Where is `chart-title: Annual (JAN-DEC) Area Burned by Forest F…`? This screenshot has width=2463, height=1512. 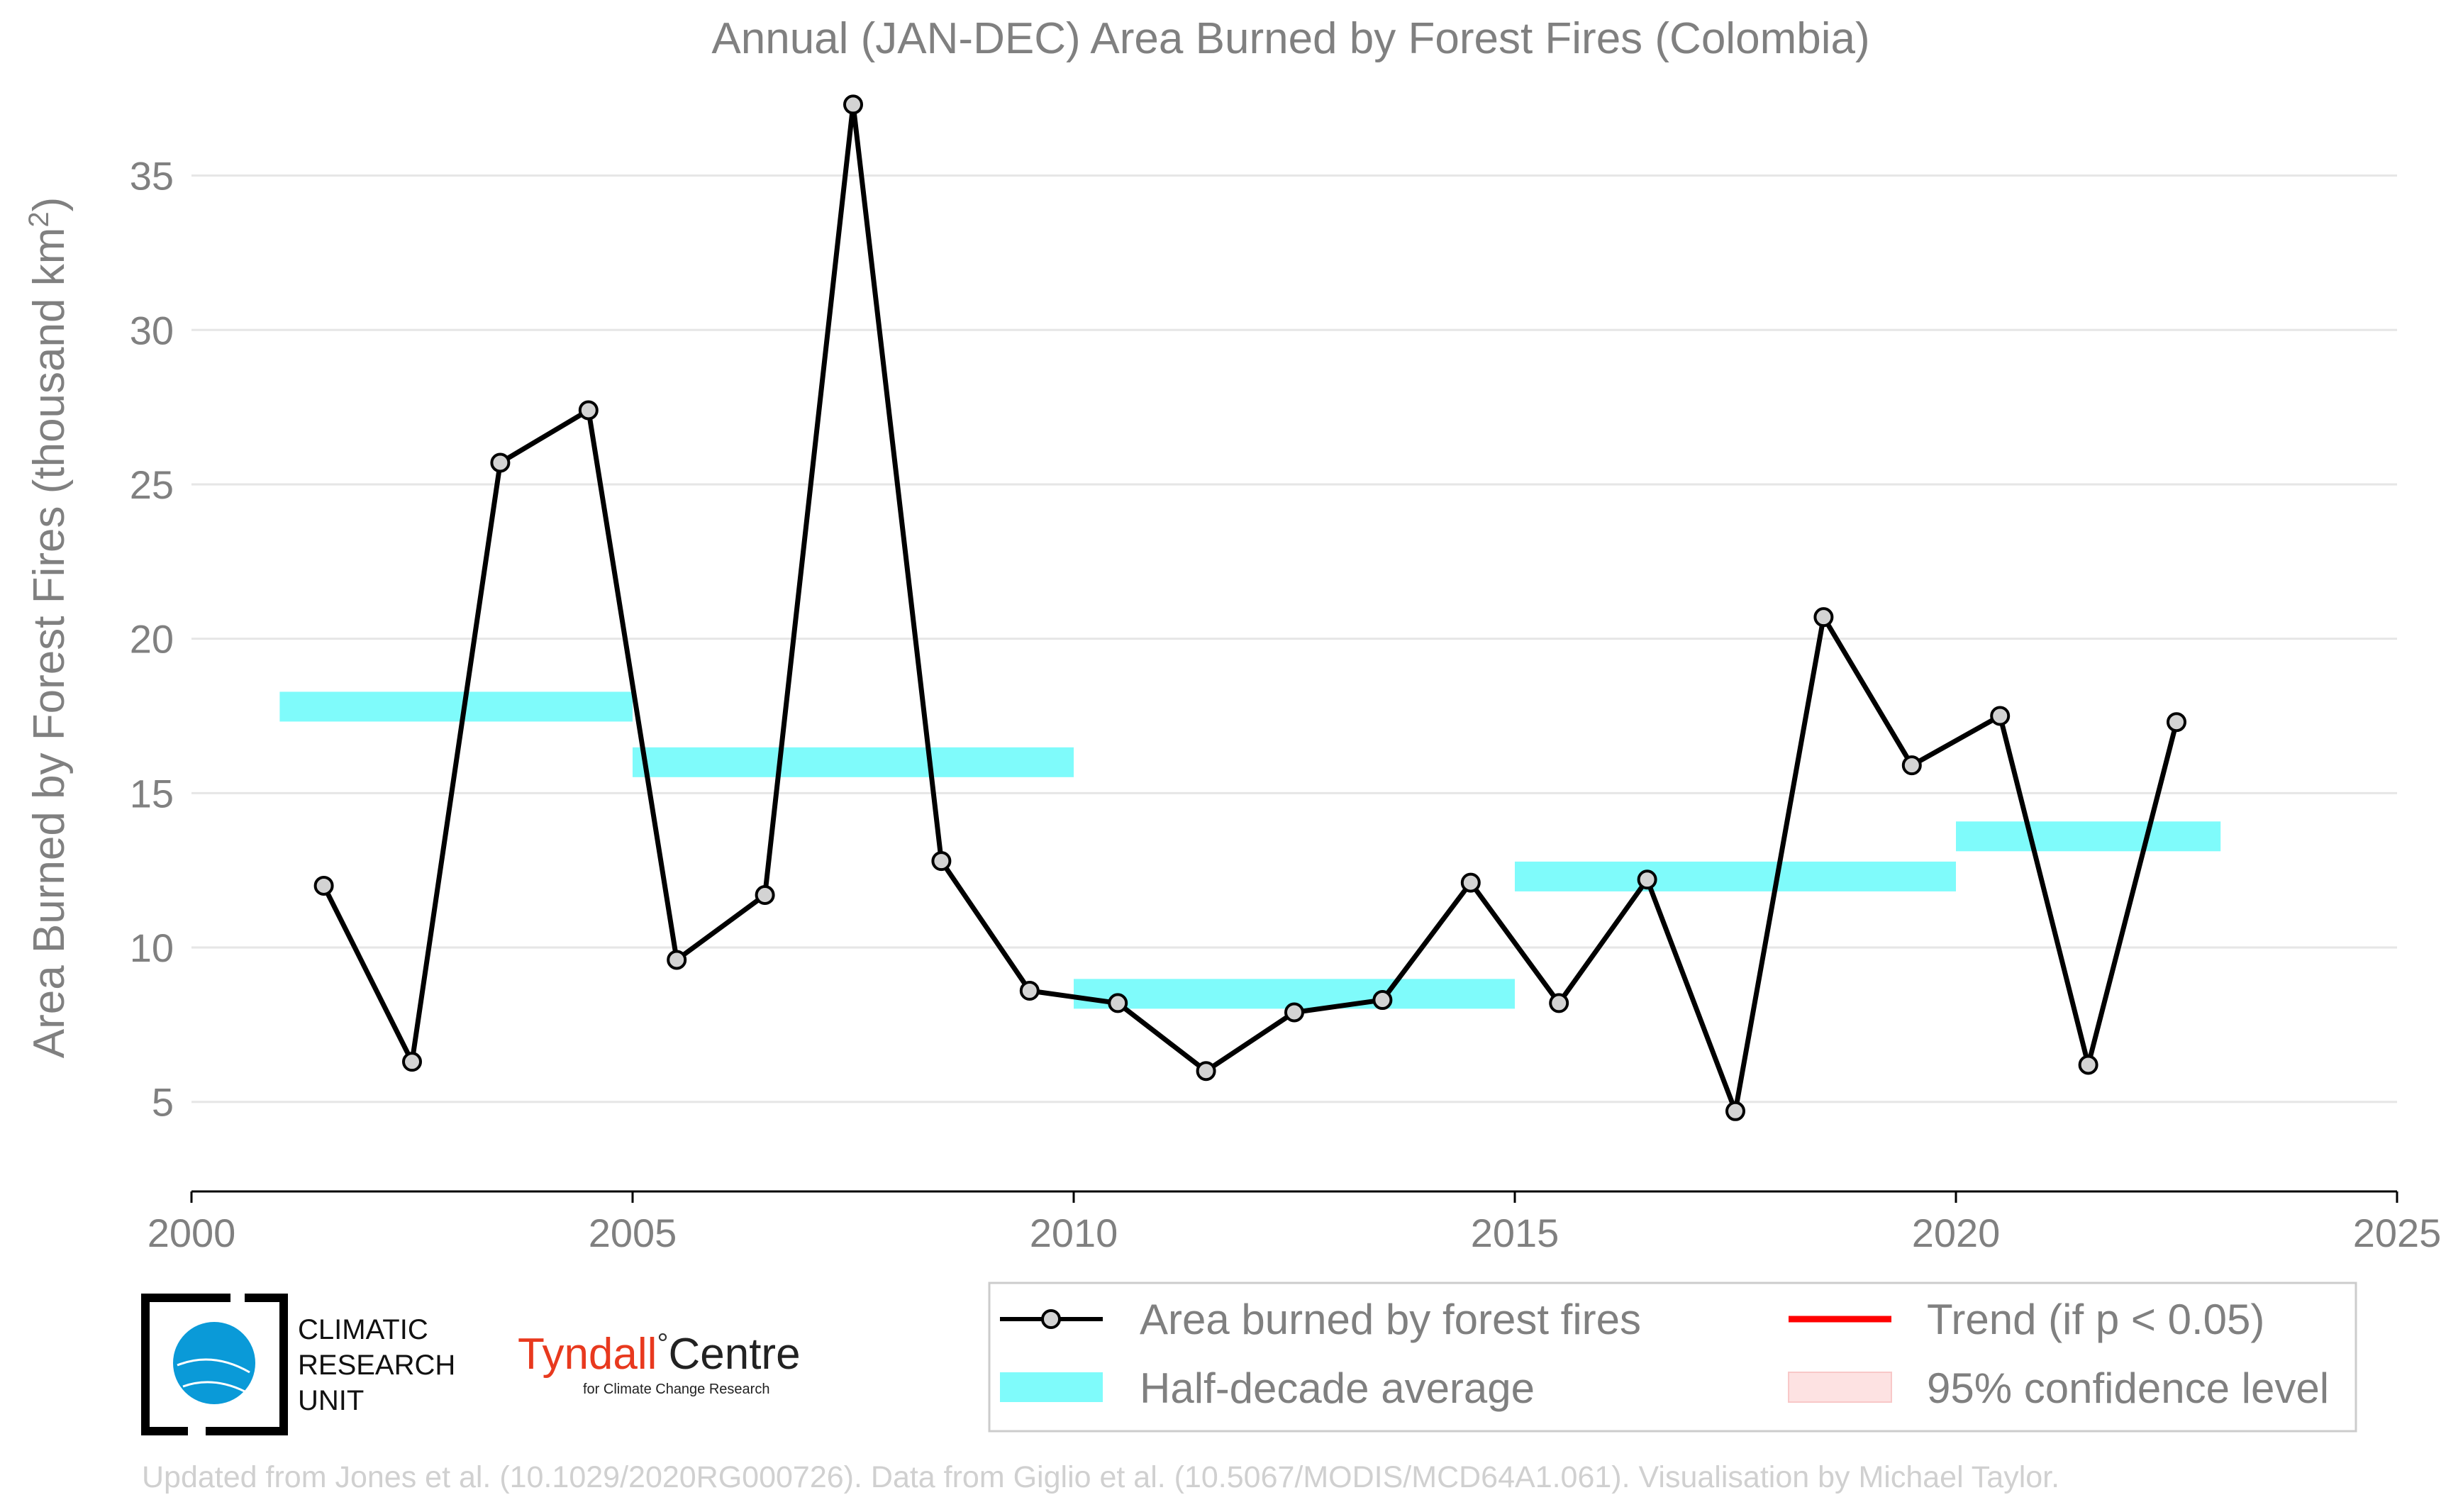
chart-title: Annual (JAN-DEC) Area Burned by Forest F… is located at coordinates (1290, 38).